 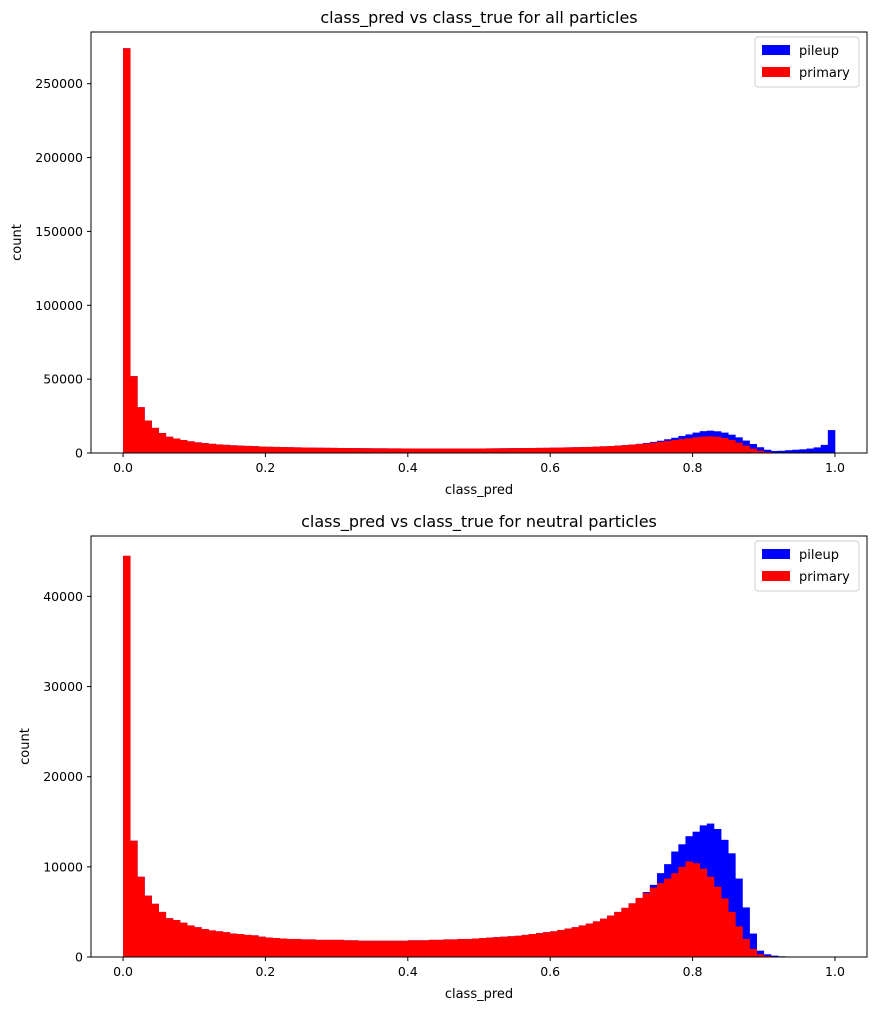 What do you see at coordinates (819, 51) in the screenshot?
I see `top-legend-label-pileup: pileup` at bounding box center [819, 51].